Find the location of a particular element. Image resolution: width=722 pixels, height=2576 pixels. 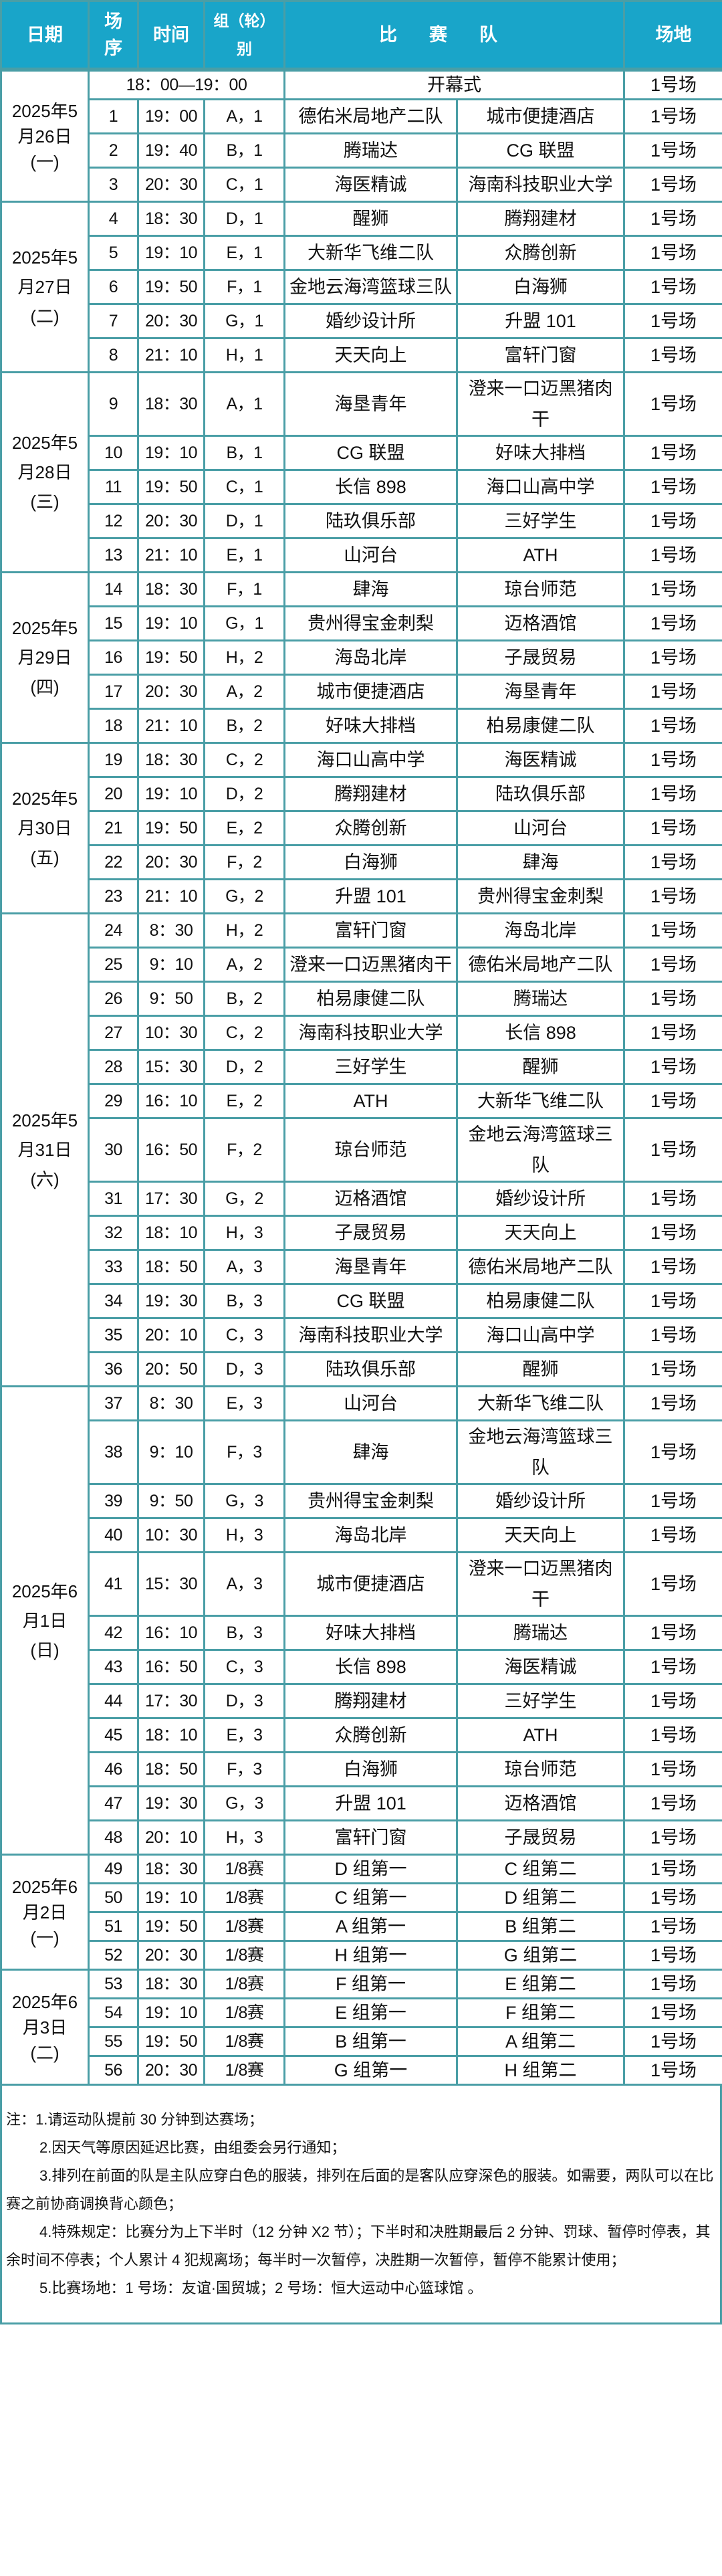

away-team: 婚纱设计所 is located at coordinates (540, 1199).